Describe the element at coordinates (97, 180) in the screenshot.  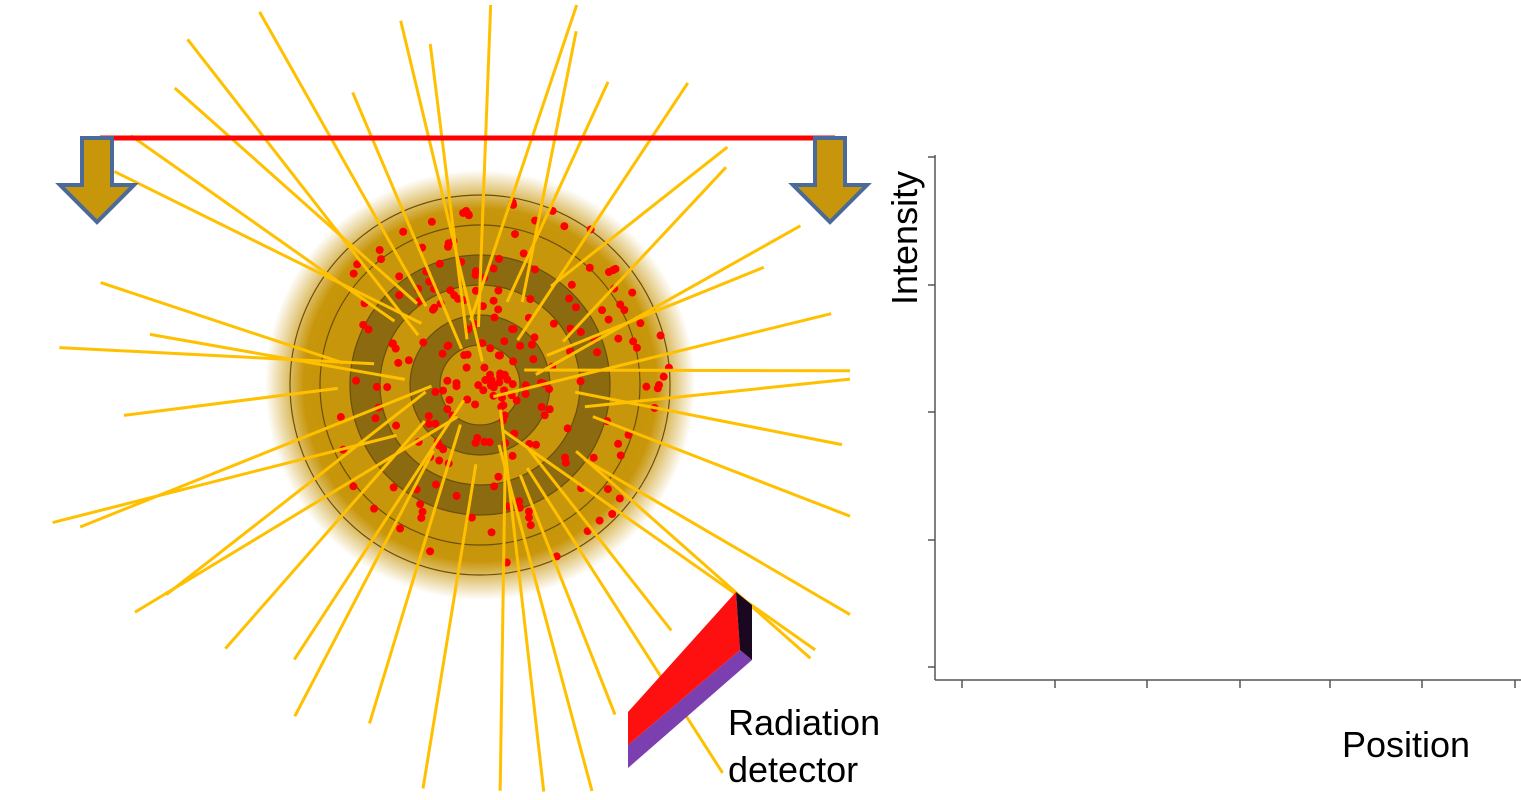
I see `arrow-left` at that location.